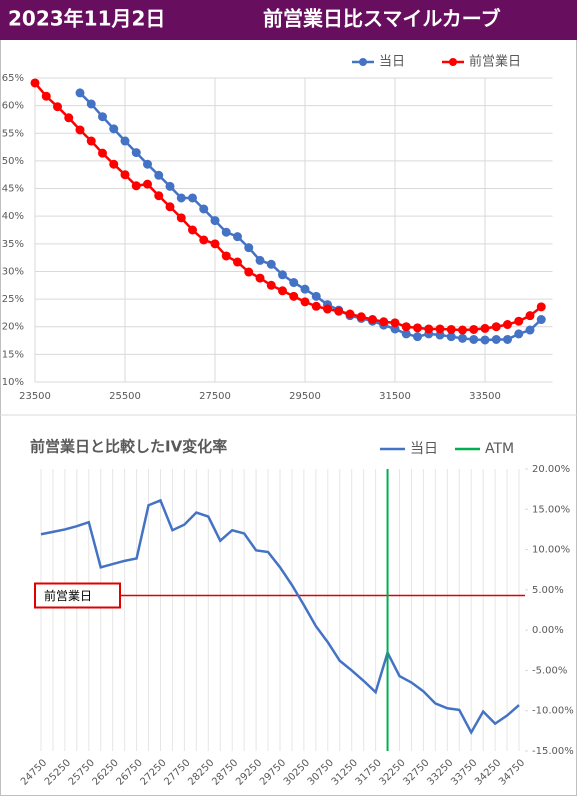 This screenshot has height=796, width=577. What do you see at coordinates (13, 299) in the screenshot?
I see `y-tick-label: 25%` at bounding box center [13, 299].